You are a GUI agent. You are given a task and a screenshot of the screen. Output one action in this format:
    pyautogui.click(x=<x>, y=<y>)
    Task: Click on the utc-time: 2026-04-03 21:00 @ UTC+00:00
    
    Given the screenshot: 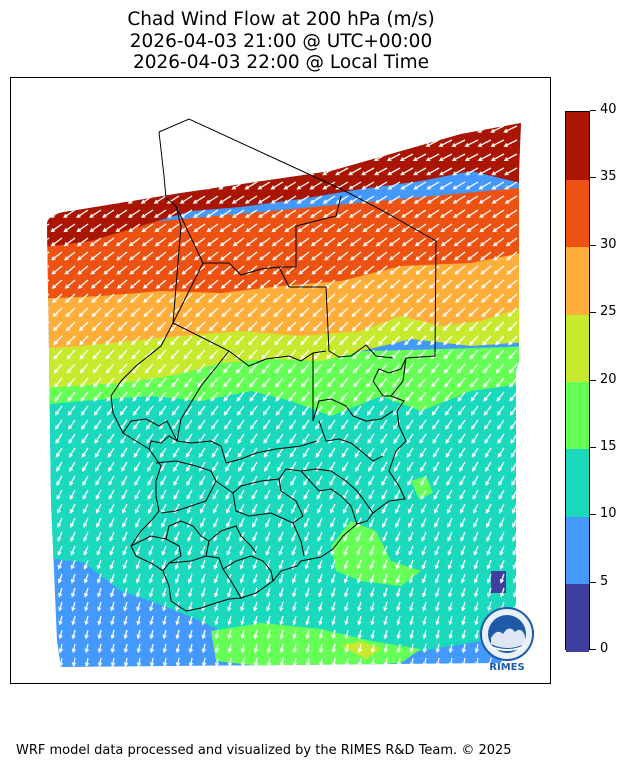 What is the action you would take?
    pyautogui.click(x=281, y=41)
    